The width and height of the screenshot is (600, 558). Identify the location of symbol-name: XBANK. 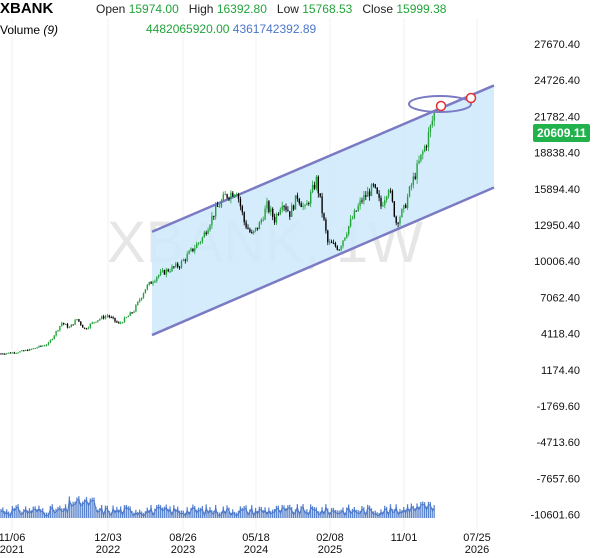
(27, 8).